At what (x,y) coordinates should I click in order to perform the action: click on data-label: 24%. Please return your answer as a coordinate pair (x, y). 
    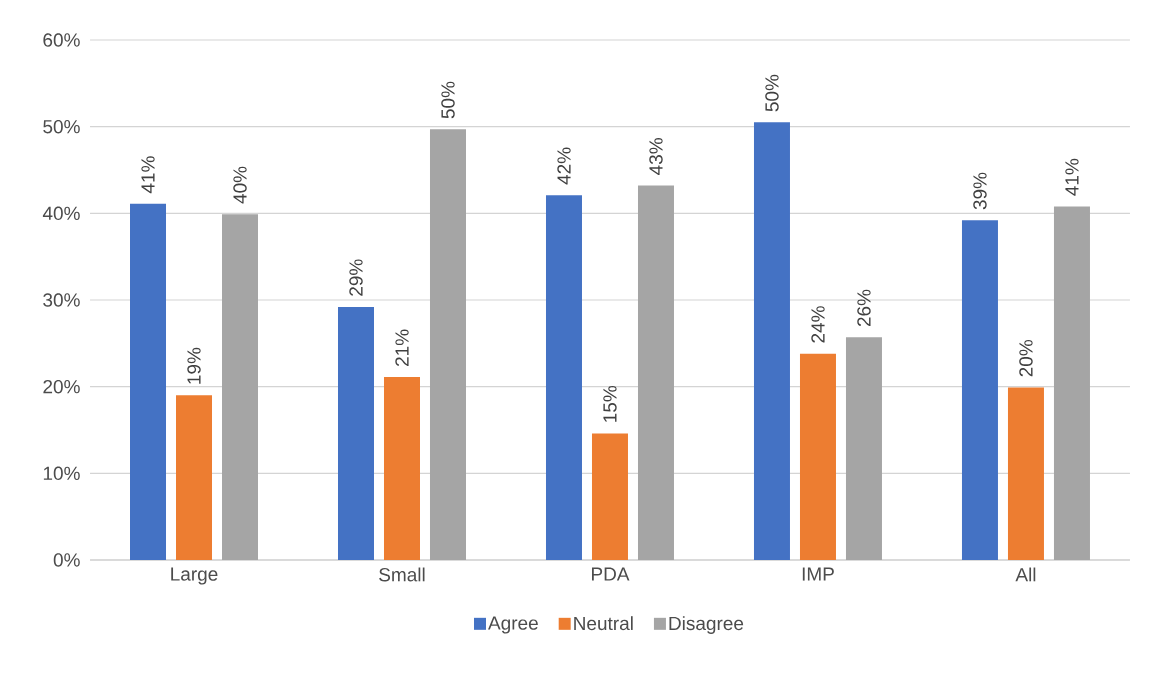
    Looking at the image, I should click on (818, 324).